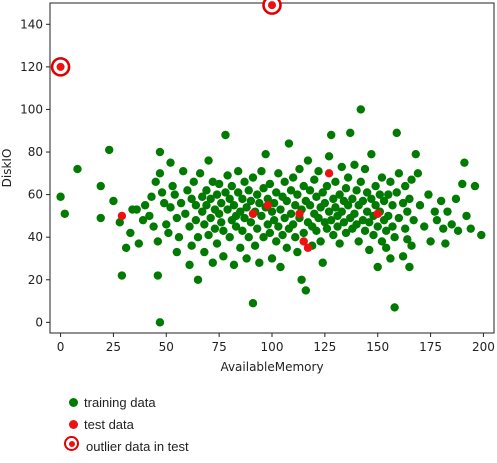  What do you see at coordinates (216, 403) in the screenshot?
I see `legend-item-training: training data` at bounding box center [216, 403].